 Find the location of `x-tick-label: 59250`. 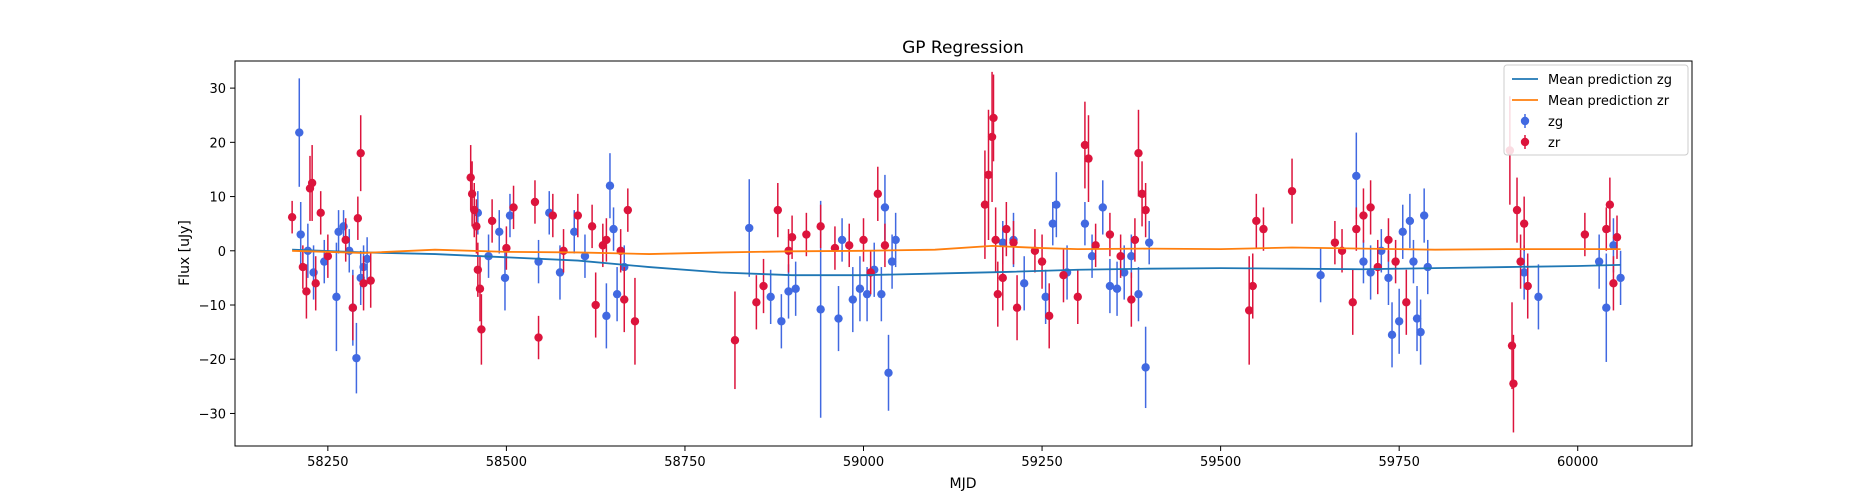

x-tick-label: 59250 is located at coordinates (1041, 462).